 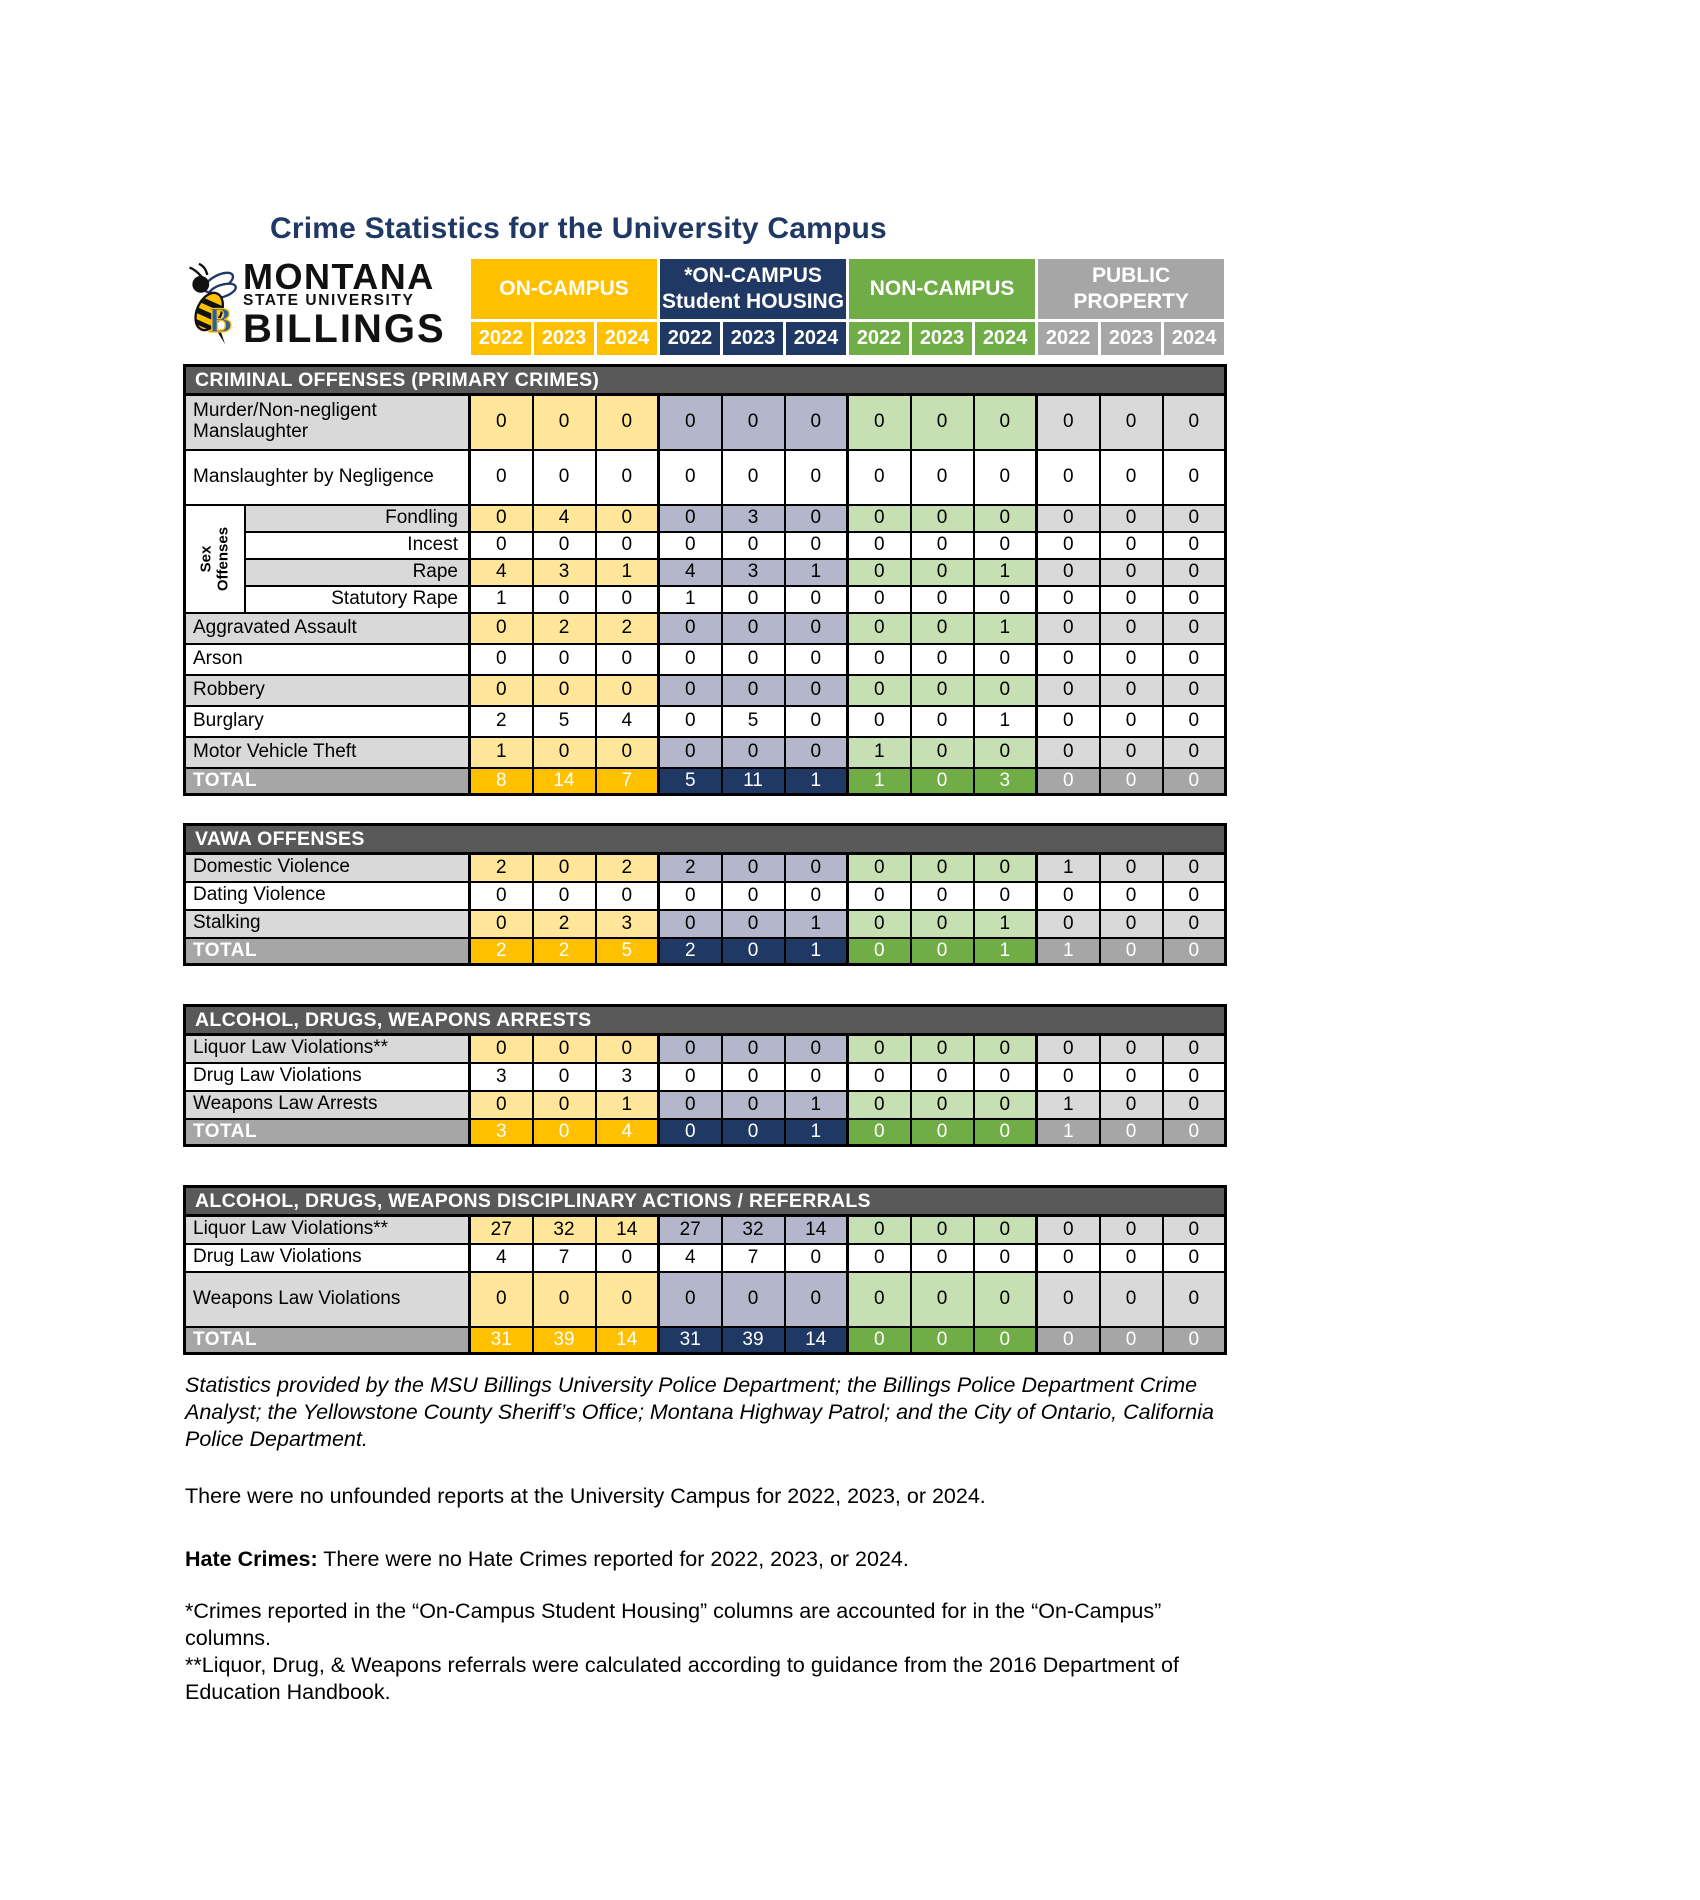 What do you see at coordinates (501, 1076) in the screenshot?
I see `data-cell: 3` at bounding box center [501, 1076].